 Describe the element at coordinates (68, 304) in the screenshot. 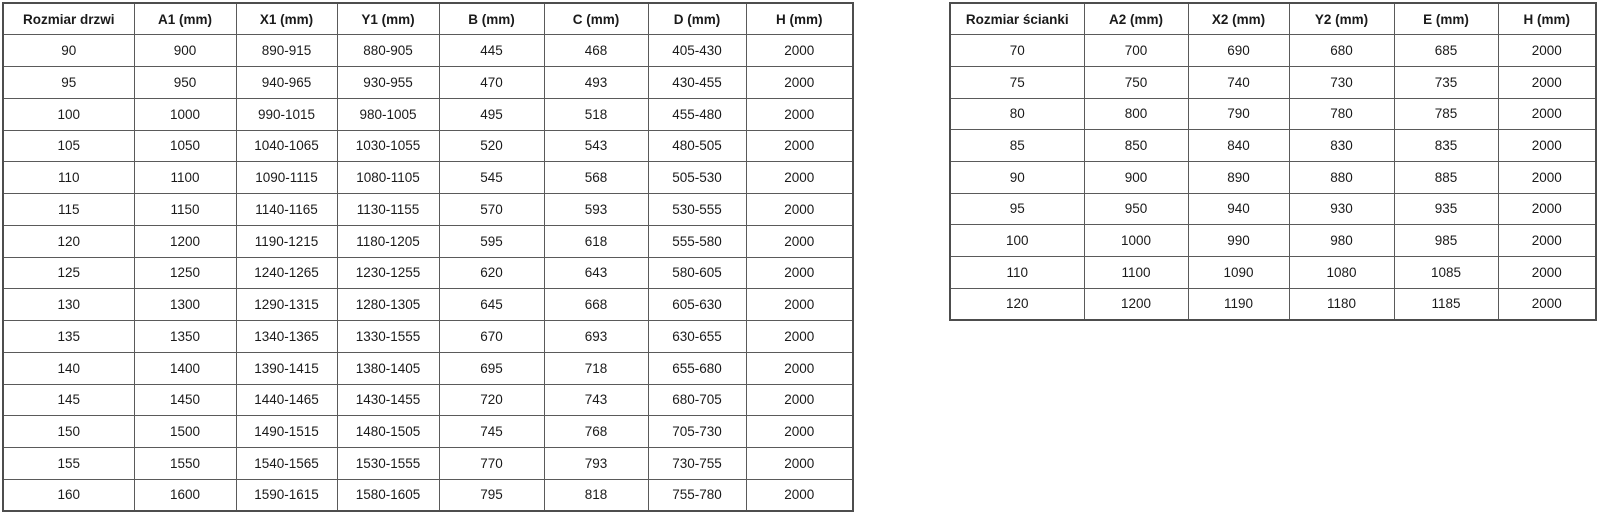

I see `table-cell: 130` at that location.